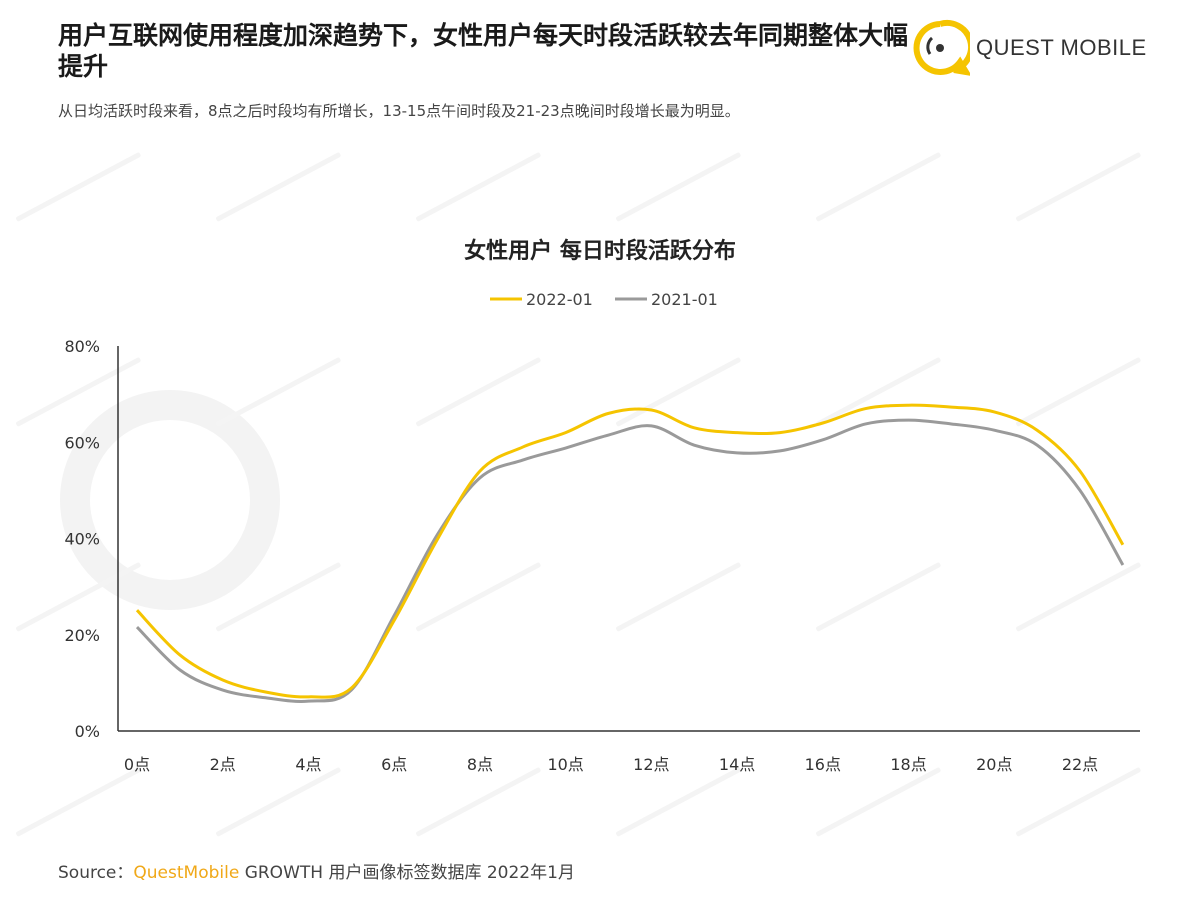 Image resolution: width=1200 pixels, height=900 pixels. What do you see at coordinates (82, 539) in the screenshot?
I see `y-tick-label: 40%` at bounding box center [82, 539].